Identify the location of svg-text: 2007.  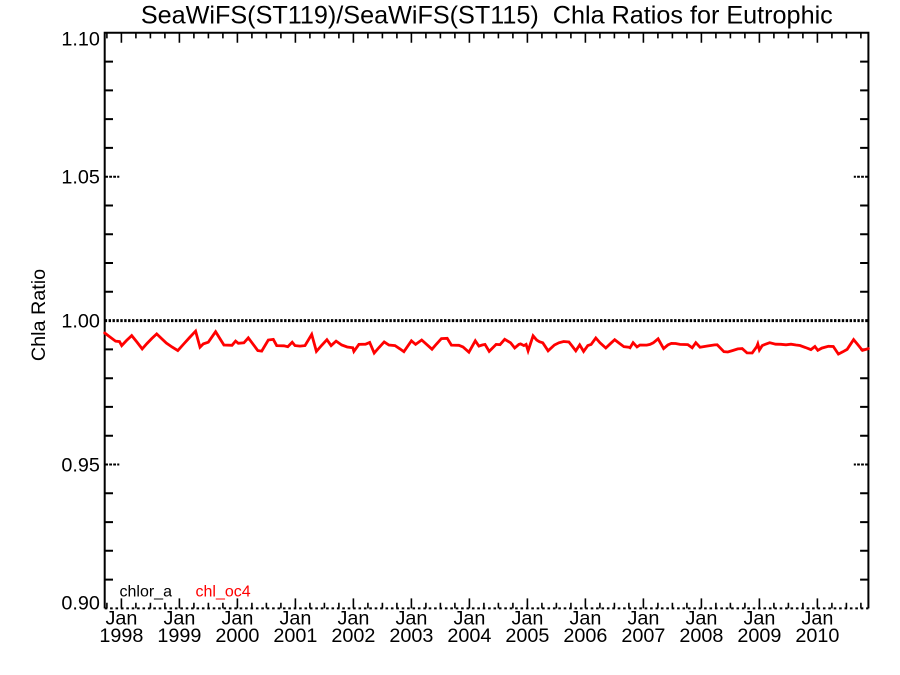
(643, 636).